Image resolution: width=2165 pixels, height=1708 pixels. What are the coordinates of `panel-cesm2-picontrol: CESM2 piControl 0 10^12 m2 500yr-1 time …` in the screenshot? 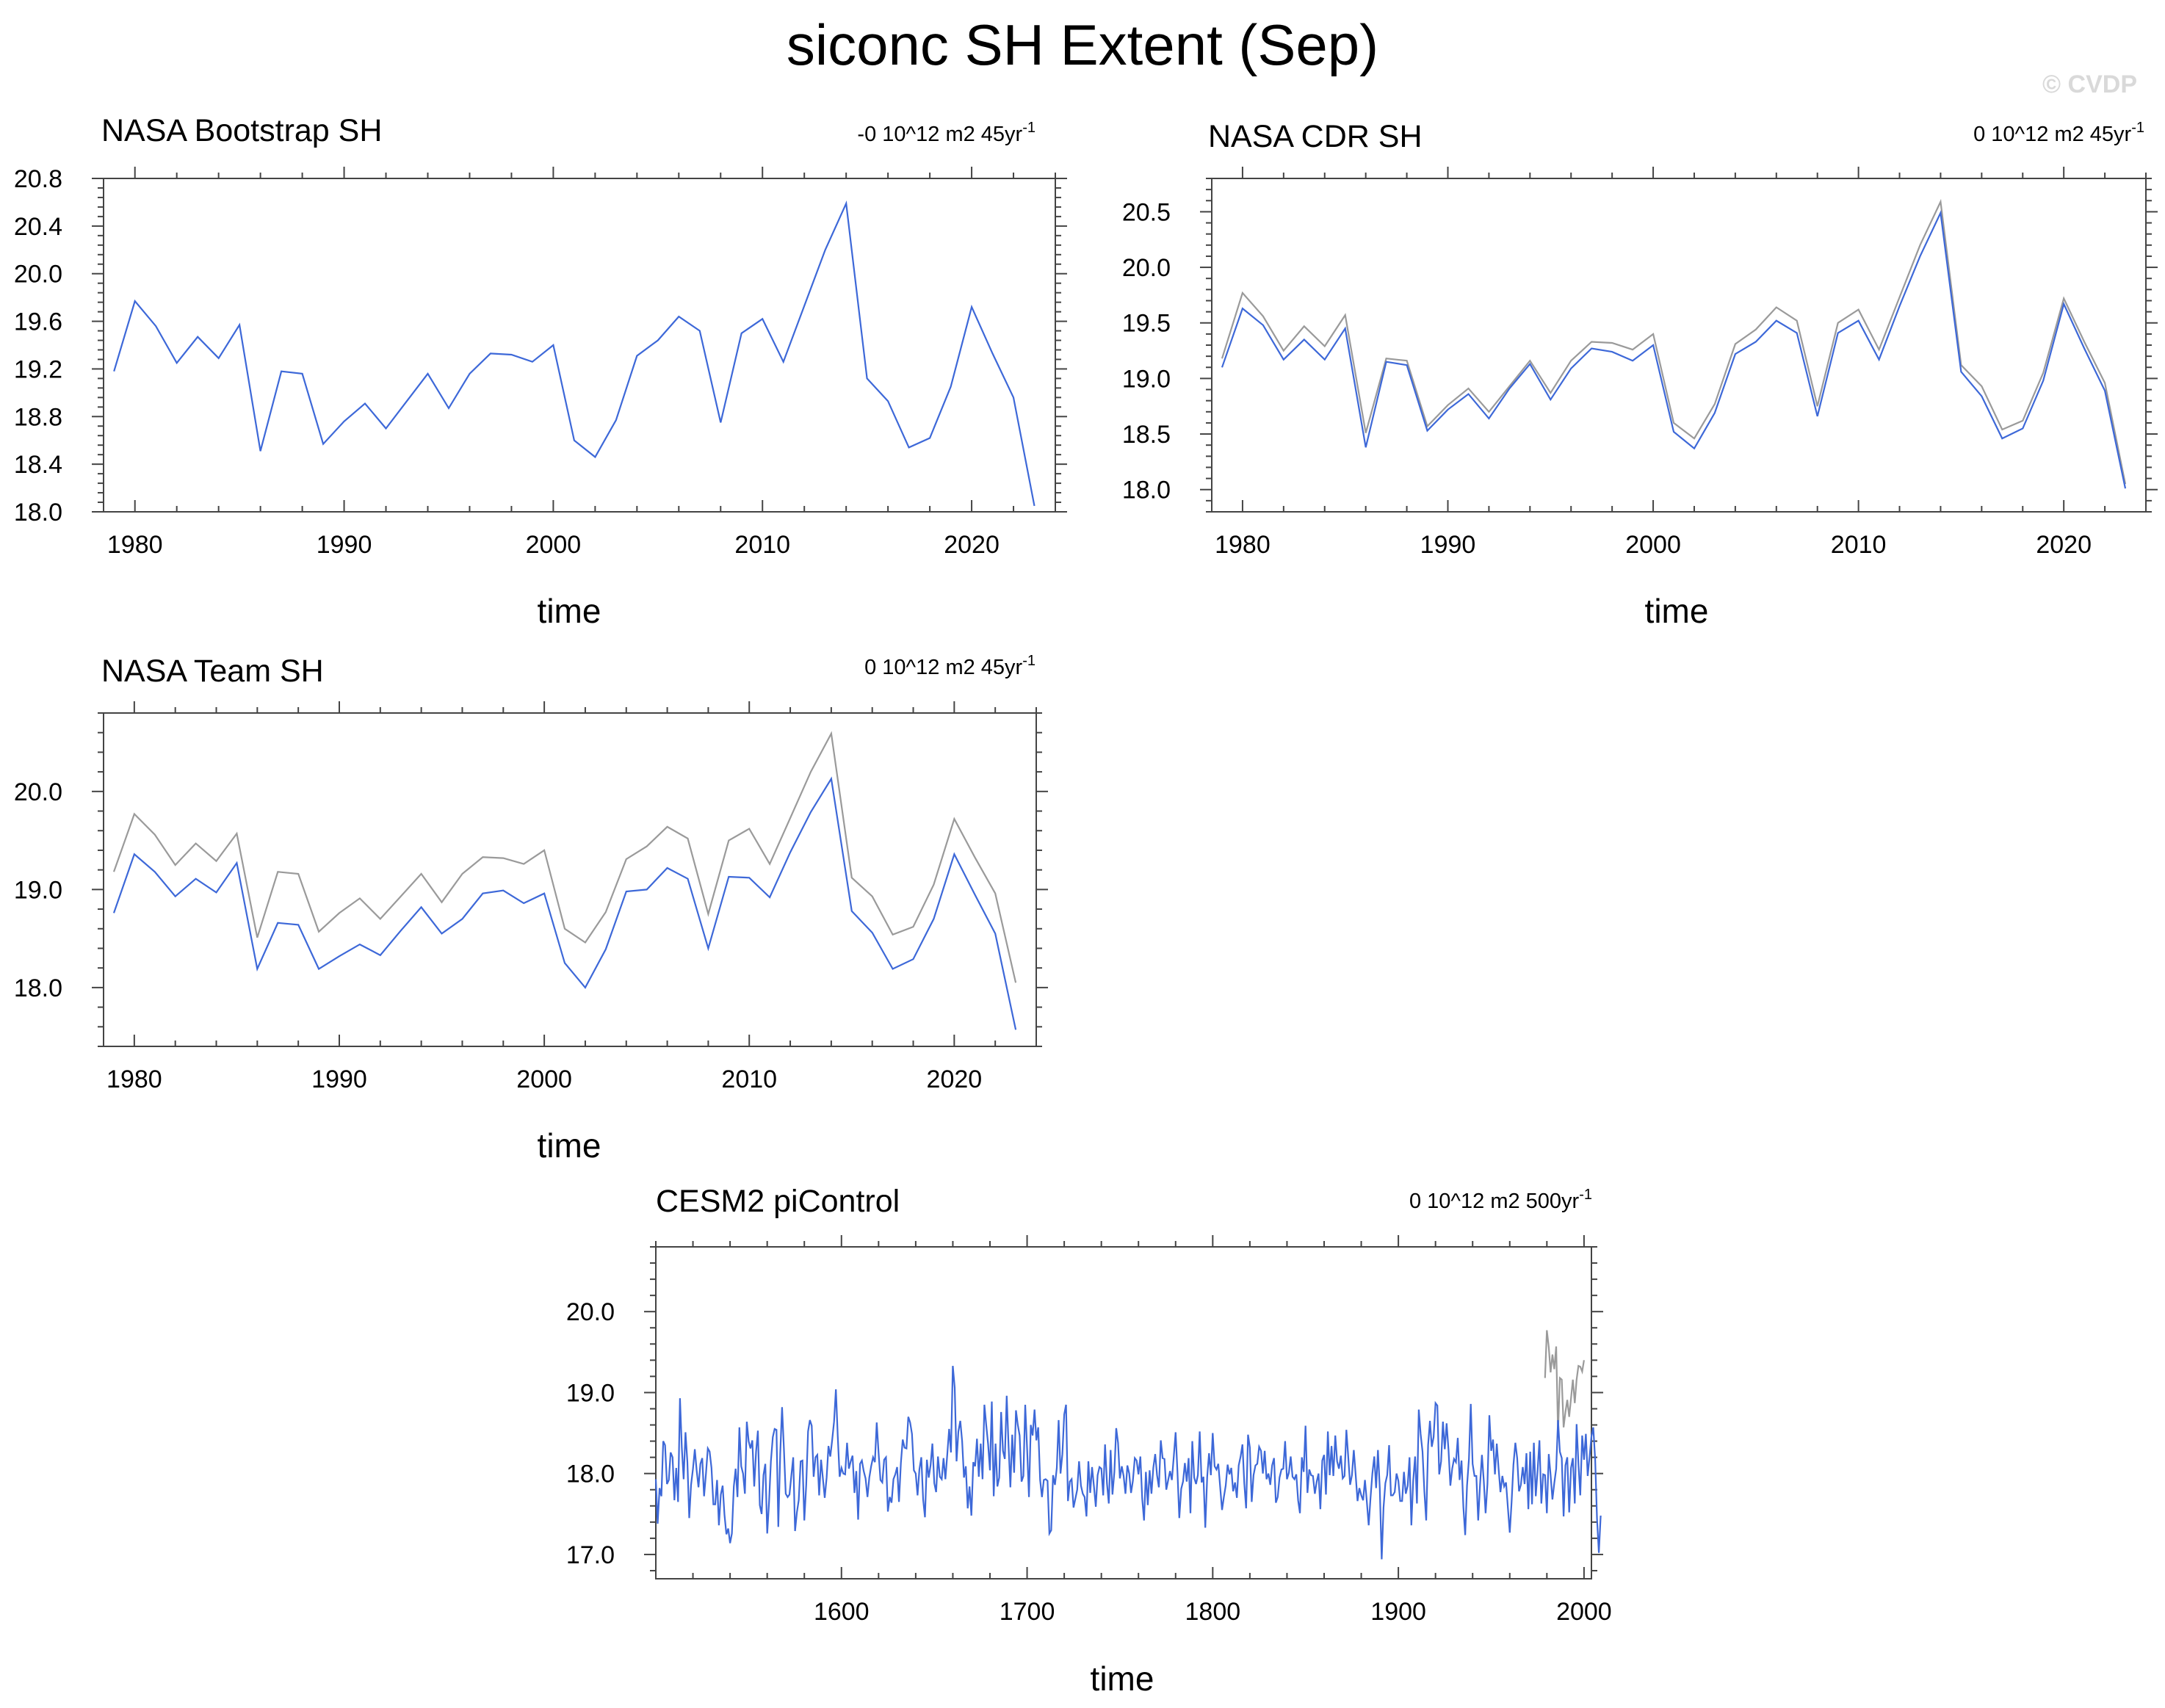 It's located at (1089, 1441).